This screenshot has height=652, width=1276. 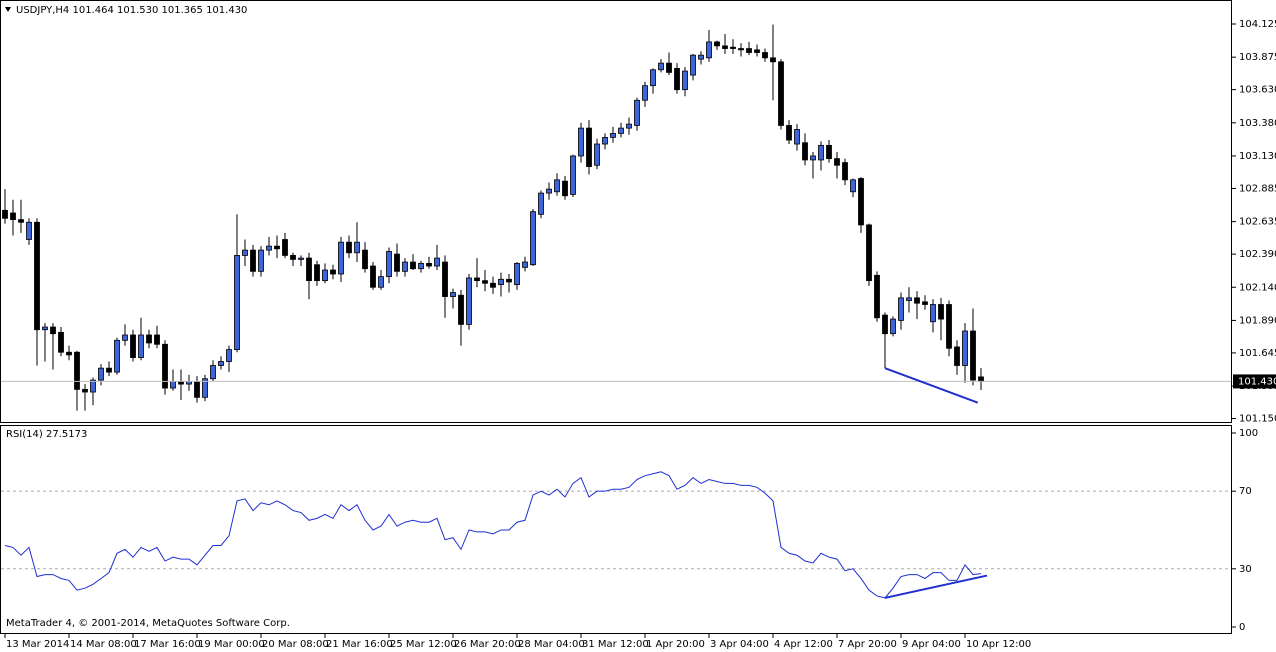 I want to click on x-tick-label: 4 Apr 12:00, so click(x=803, y=644).